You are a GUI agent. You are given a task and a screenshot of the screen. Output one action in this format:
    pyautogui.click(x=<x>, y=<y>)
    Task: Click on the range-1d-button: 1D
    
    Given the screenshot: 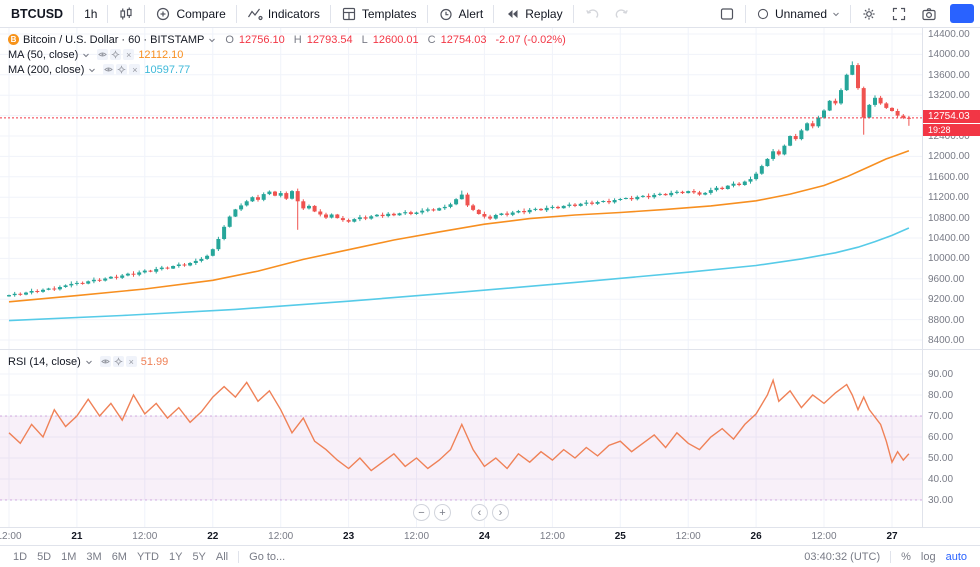 What is the action you would take?
    pyautogui.click(x=20, y=557)
    